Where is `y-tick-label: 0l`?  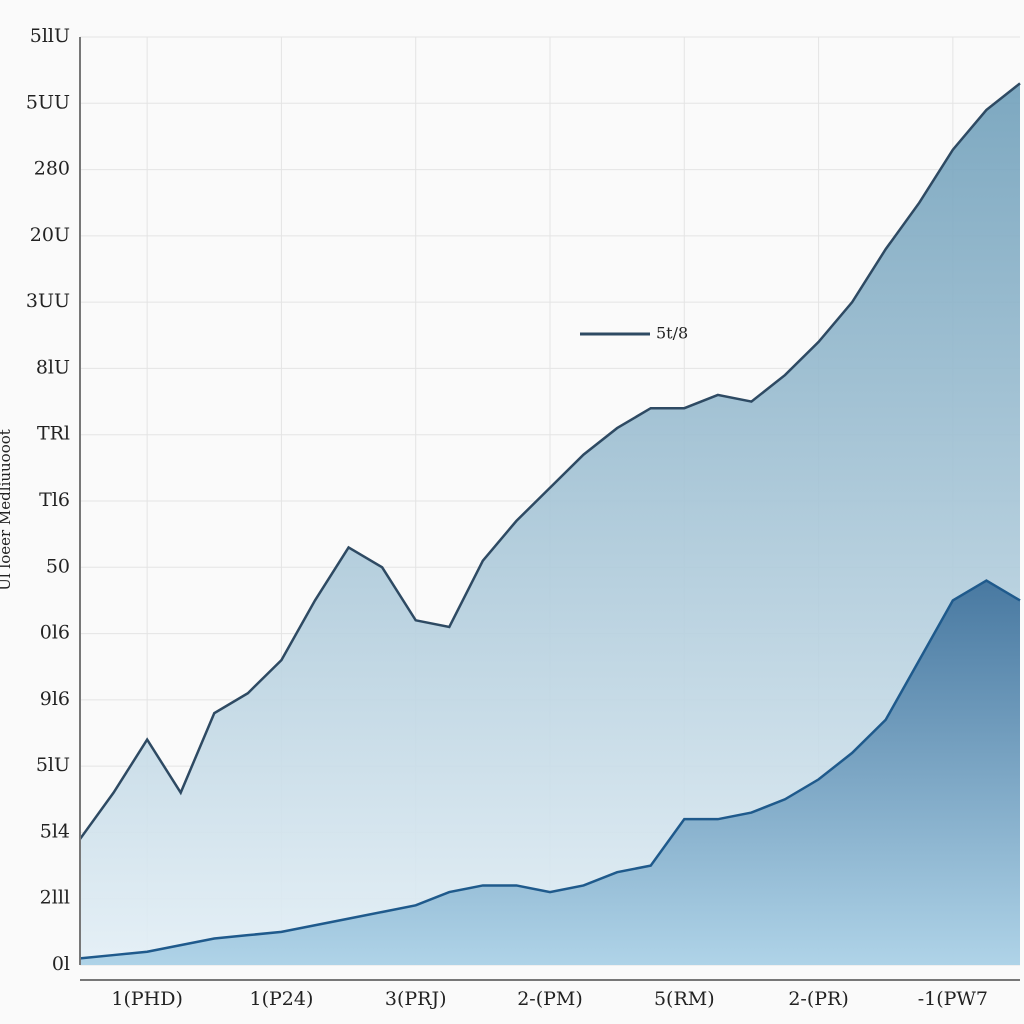
y-tick-label: 0l is located at coordinates (61, 964).